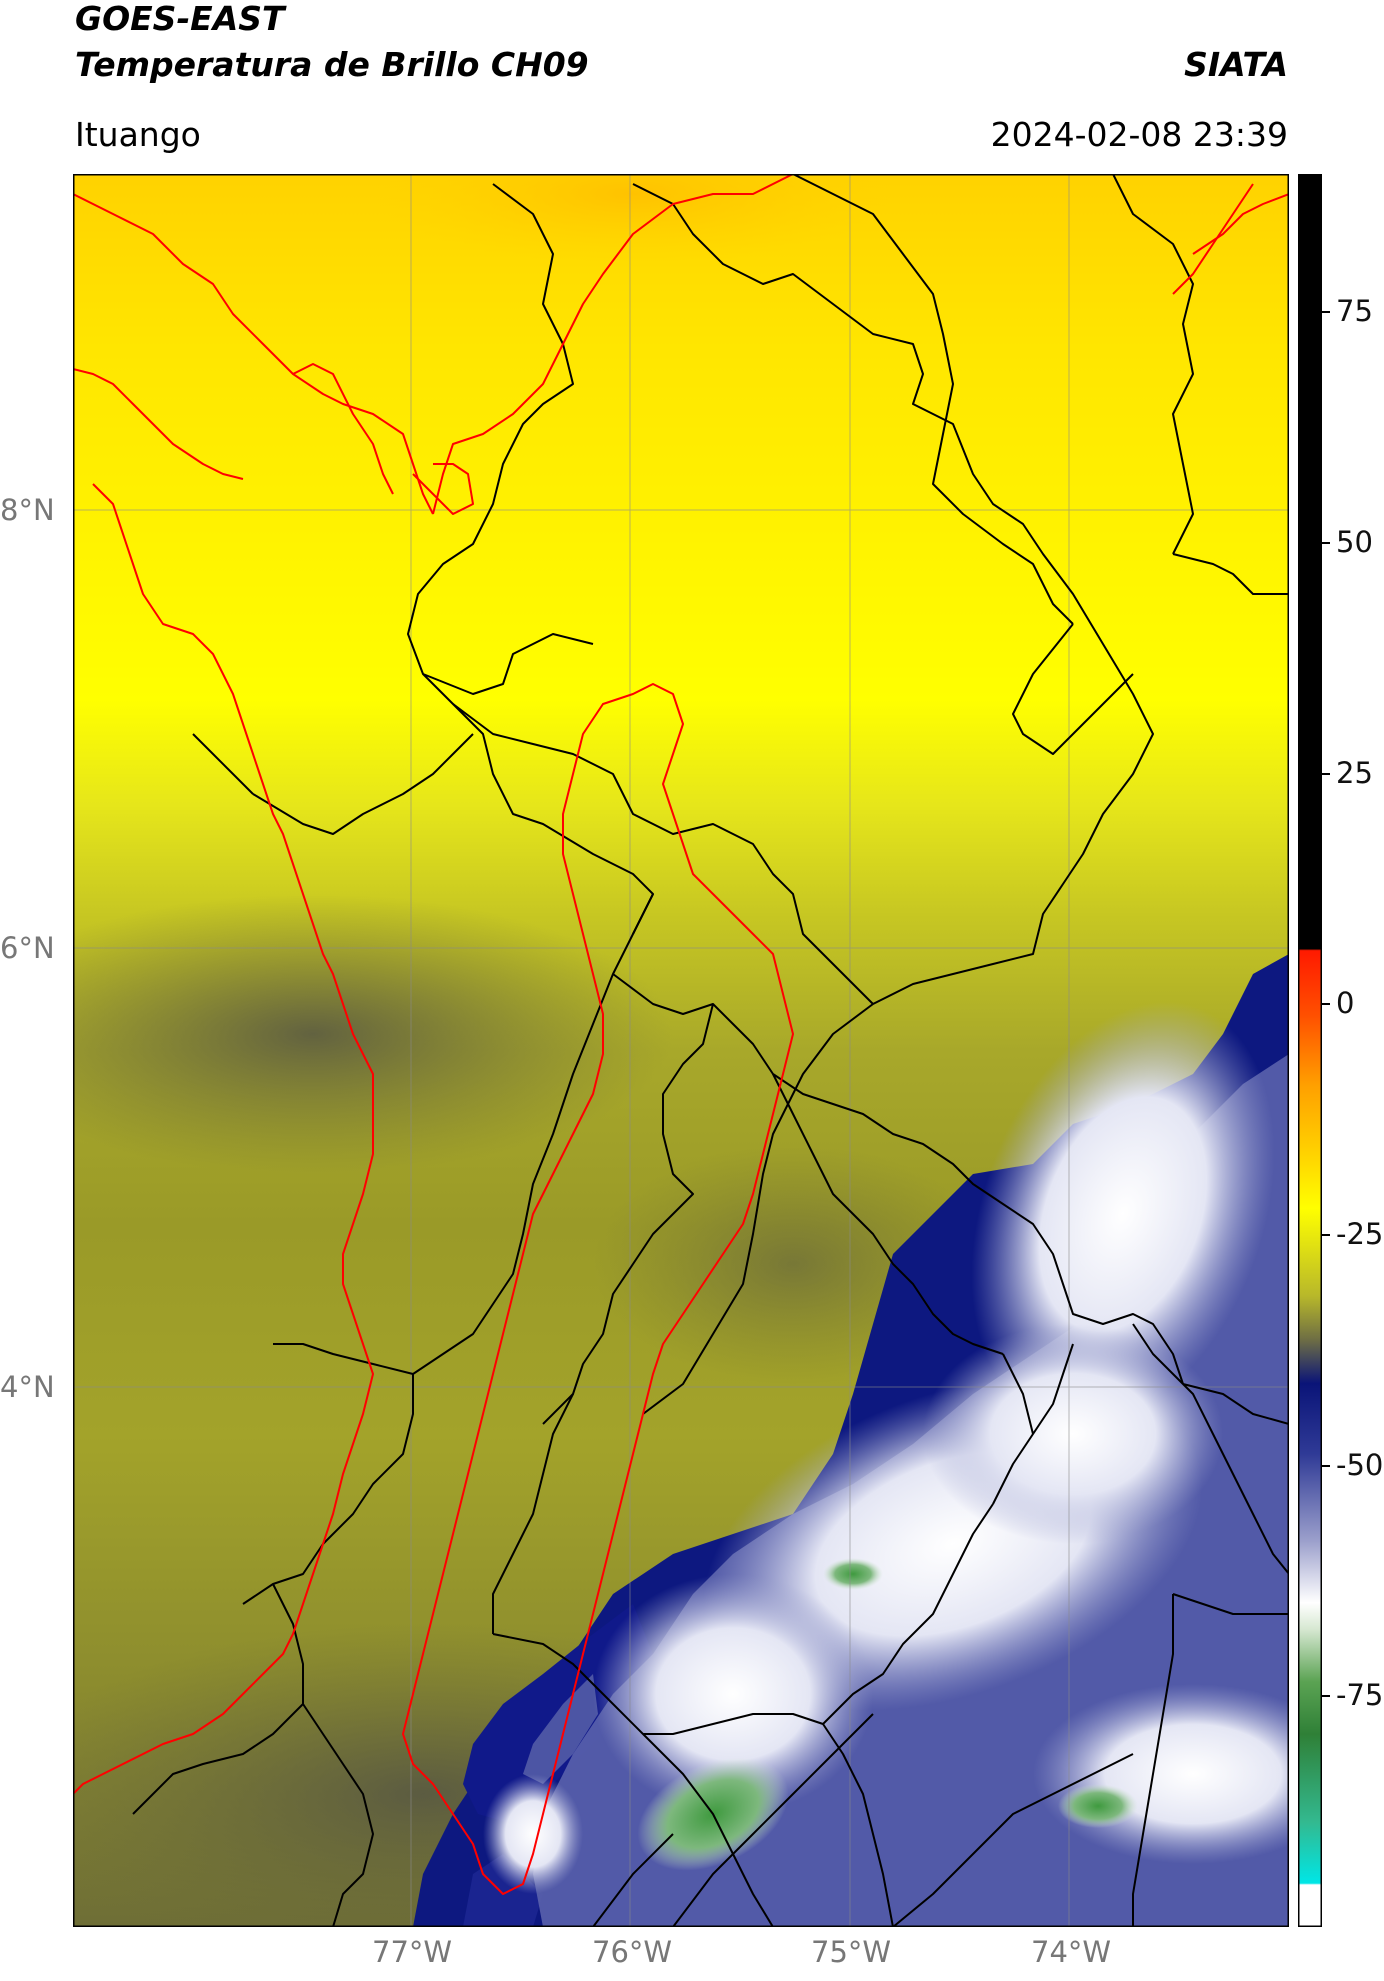 The image size is (1384, 1981). I want to click on satellite-title: GOES-EAST, so click(180, 19).